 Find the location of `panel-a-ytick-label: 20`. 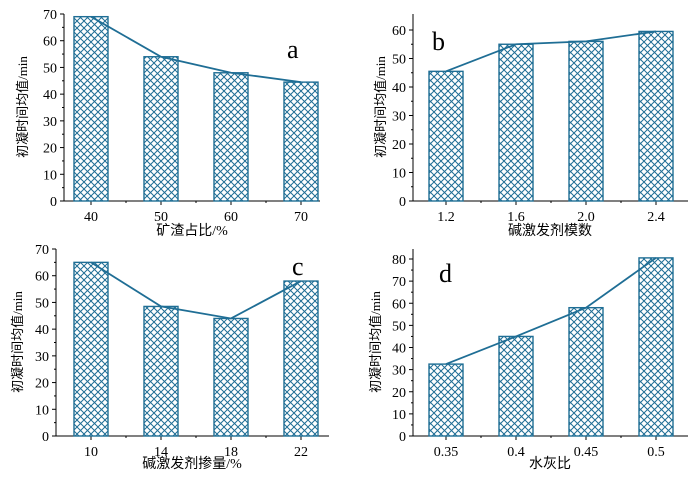

panel-a-ytick-label: 20 is located at coordinates (50, 149).